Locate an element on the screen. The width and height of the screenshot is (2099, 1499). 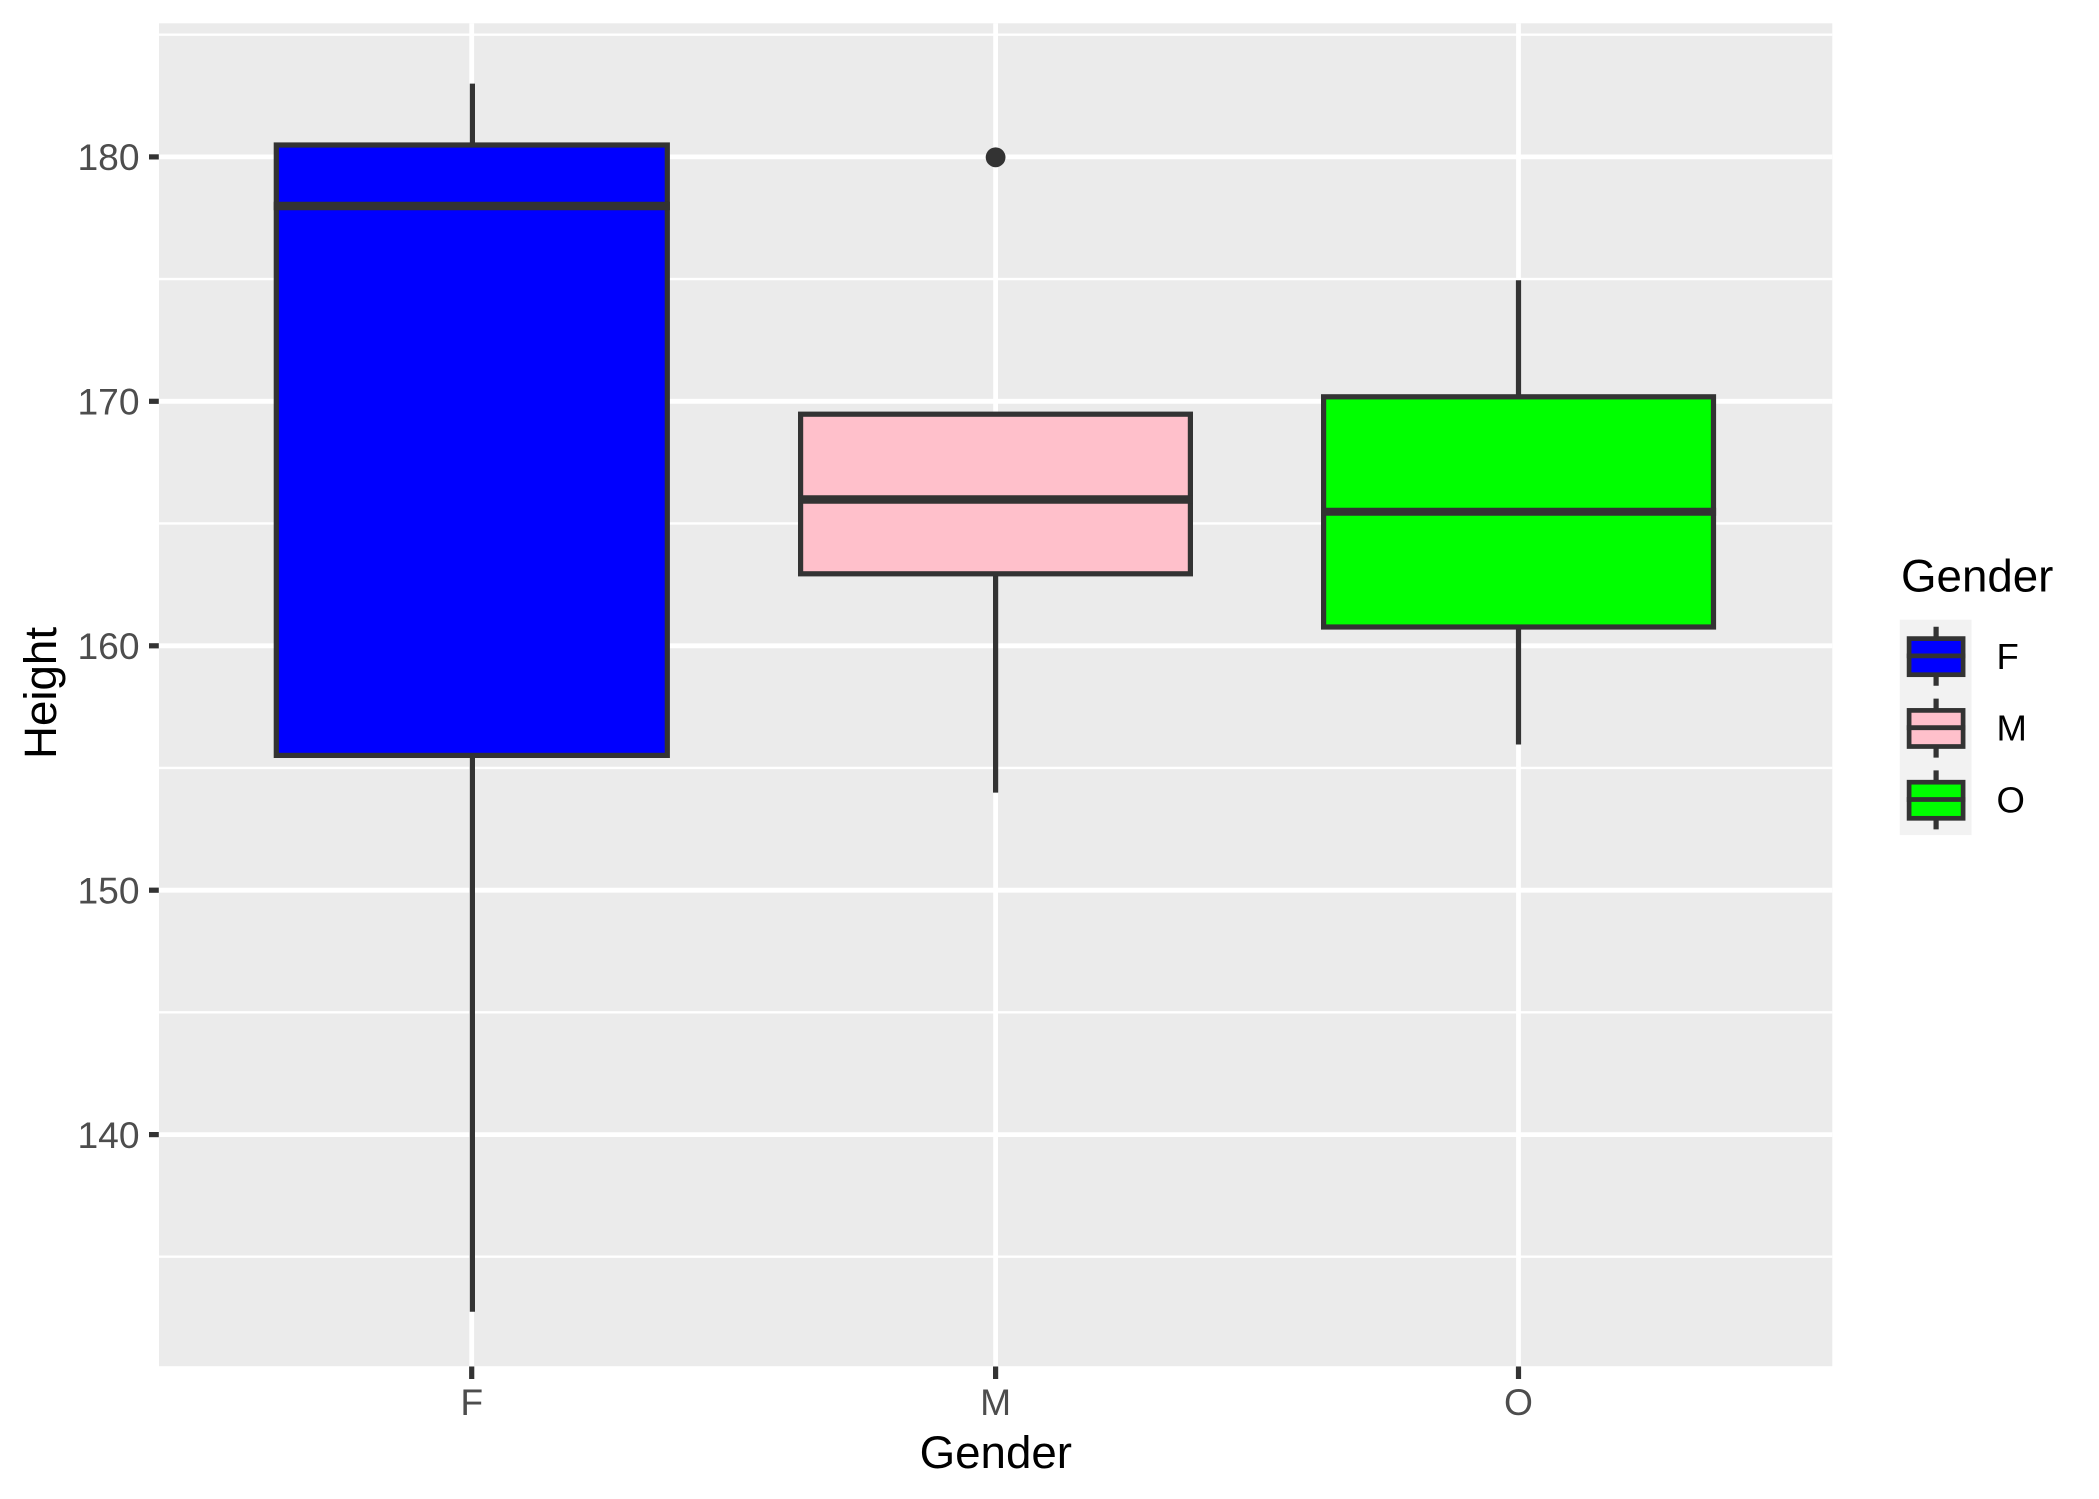
svg-text: 150 is located at coordinates (108, 891).